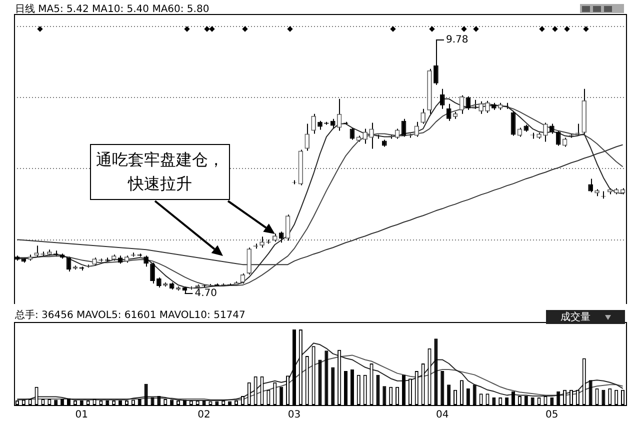  Describe the element at coordinates (442, 415) in the screenshot. I see `x-tick-label: 04` at that location.